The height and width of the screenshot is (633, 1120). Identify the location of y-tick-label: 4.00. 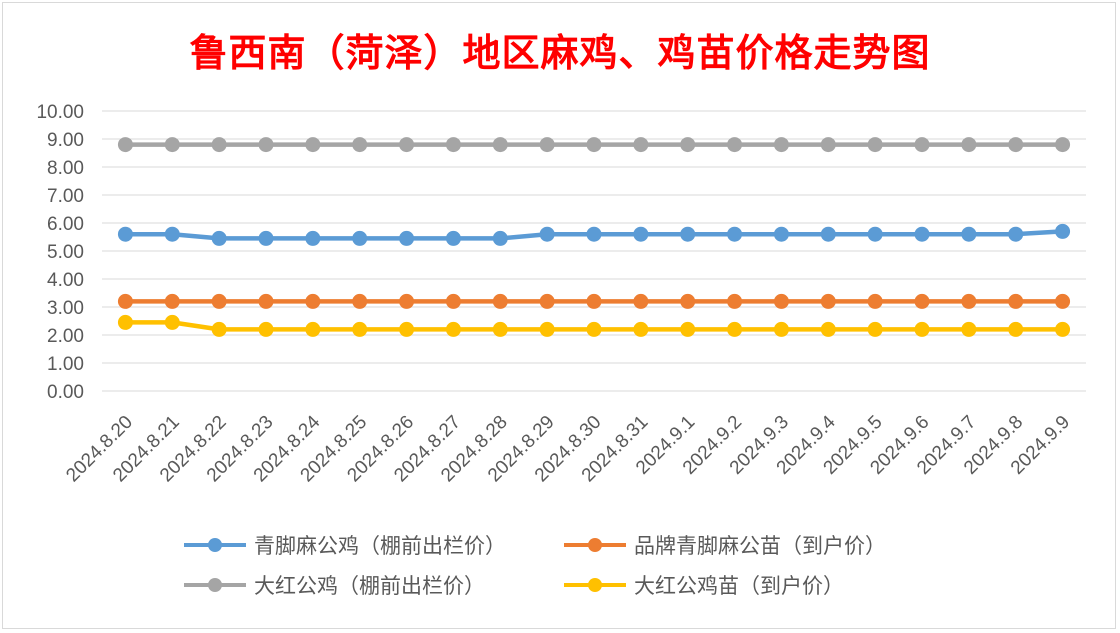
(65, 280).